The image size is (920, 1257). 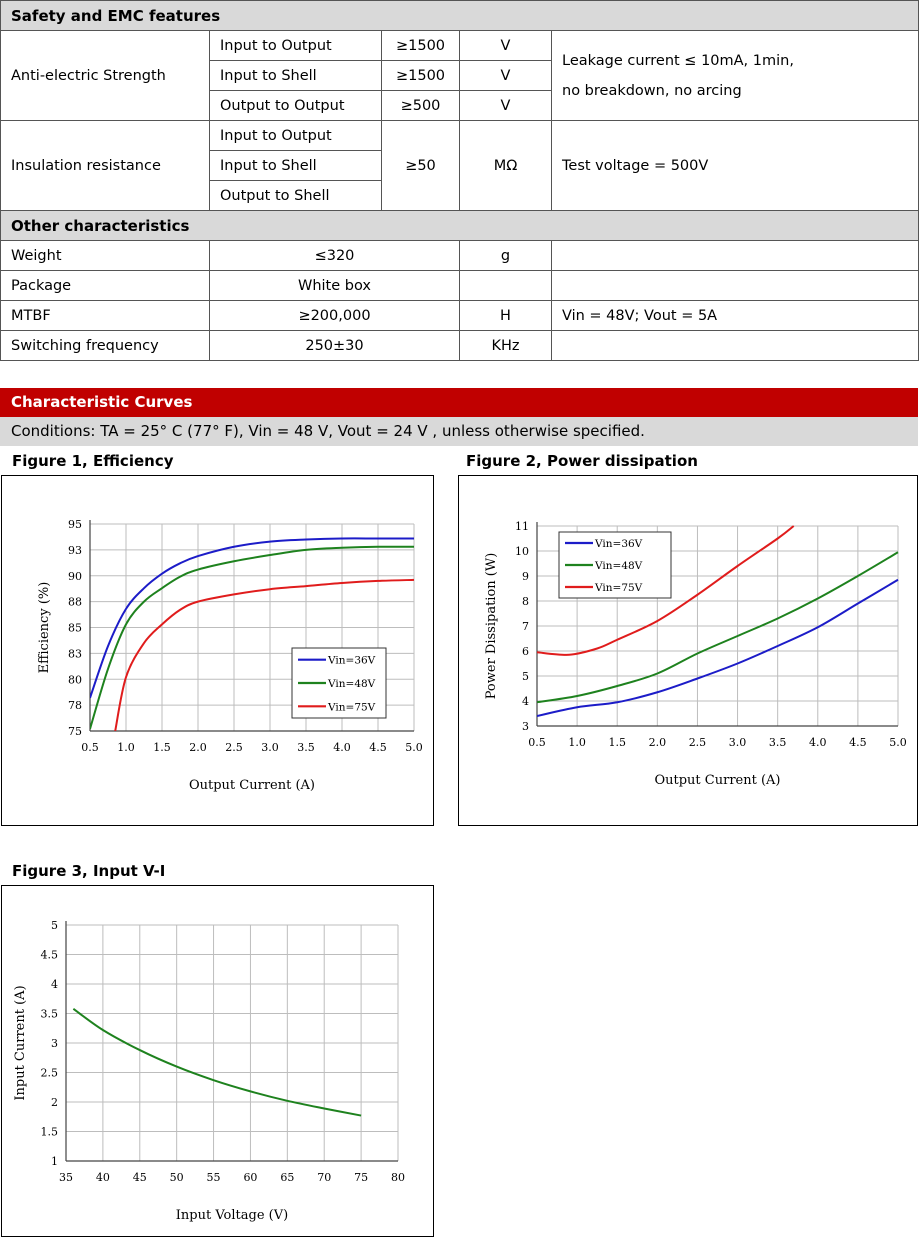 I want to click on y-tick-label: 90, so click(x=75, y=576).